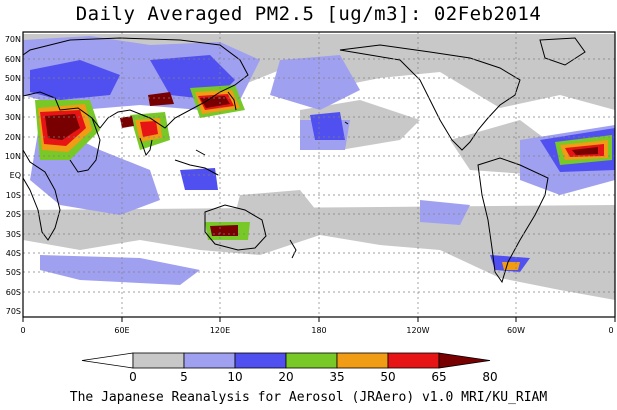  I want to click on lat-label: 30S, so click(13, 234).